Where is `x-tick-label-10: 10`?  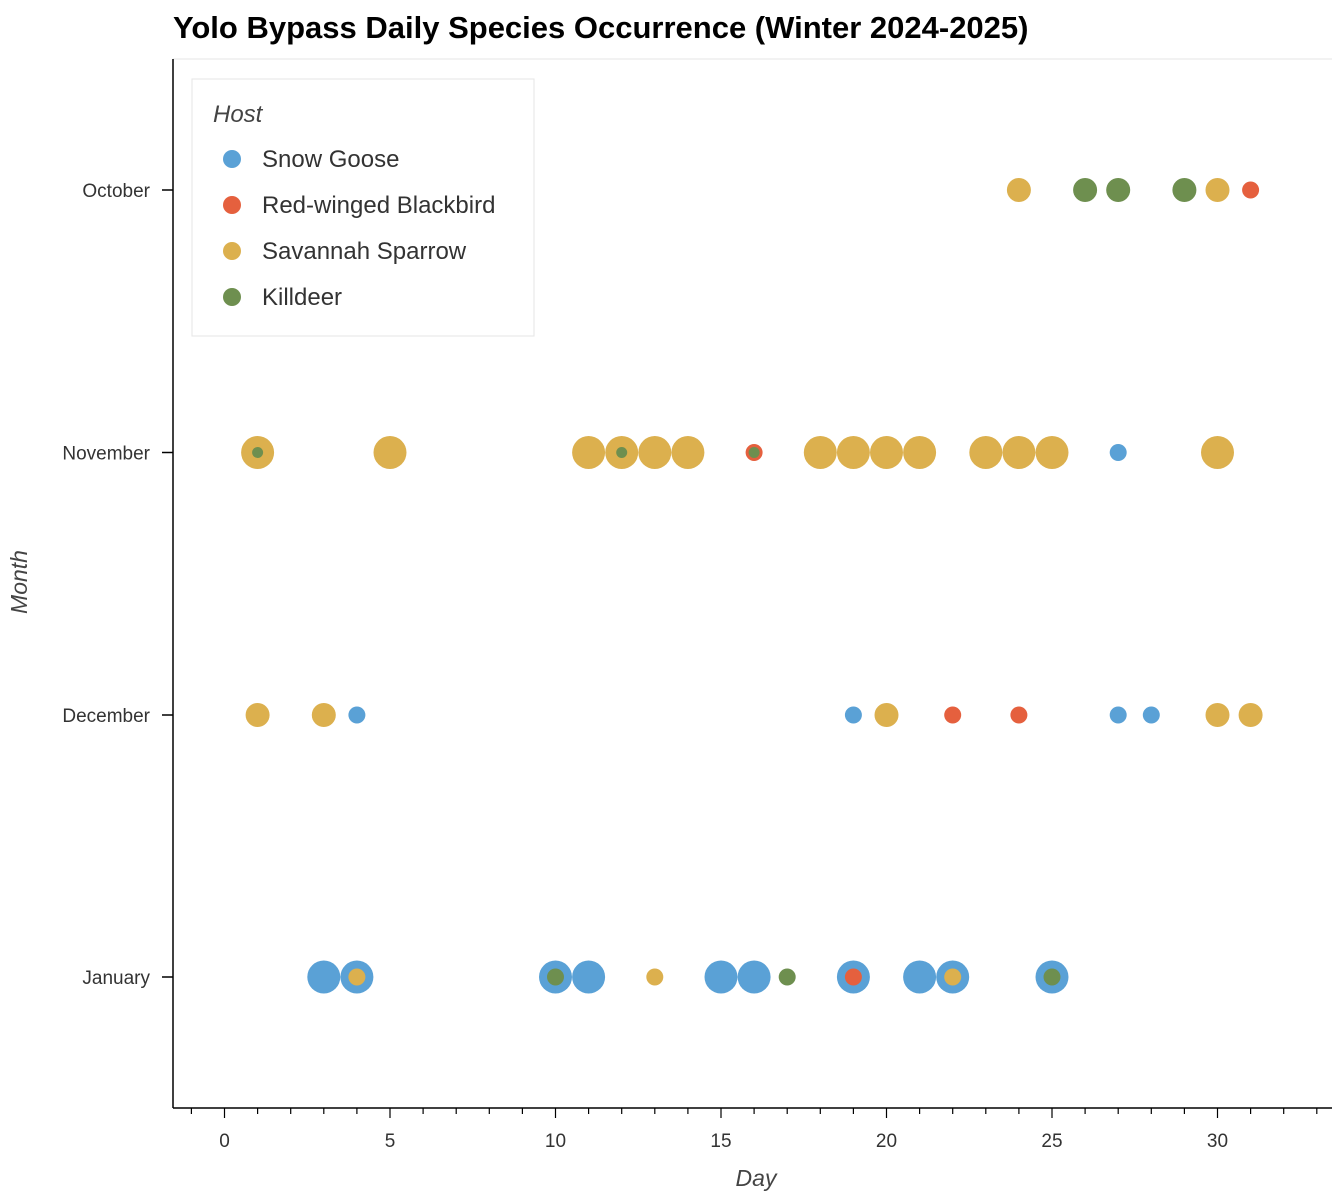 x-tick-label-10: 10 is located at coordinates (555, 1141).